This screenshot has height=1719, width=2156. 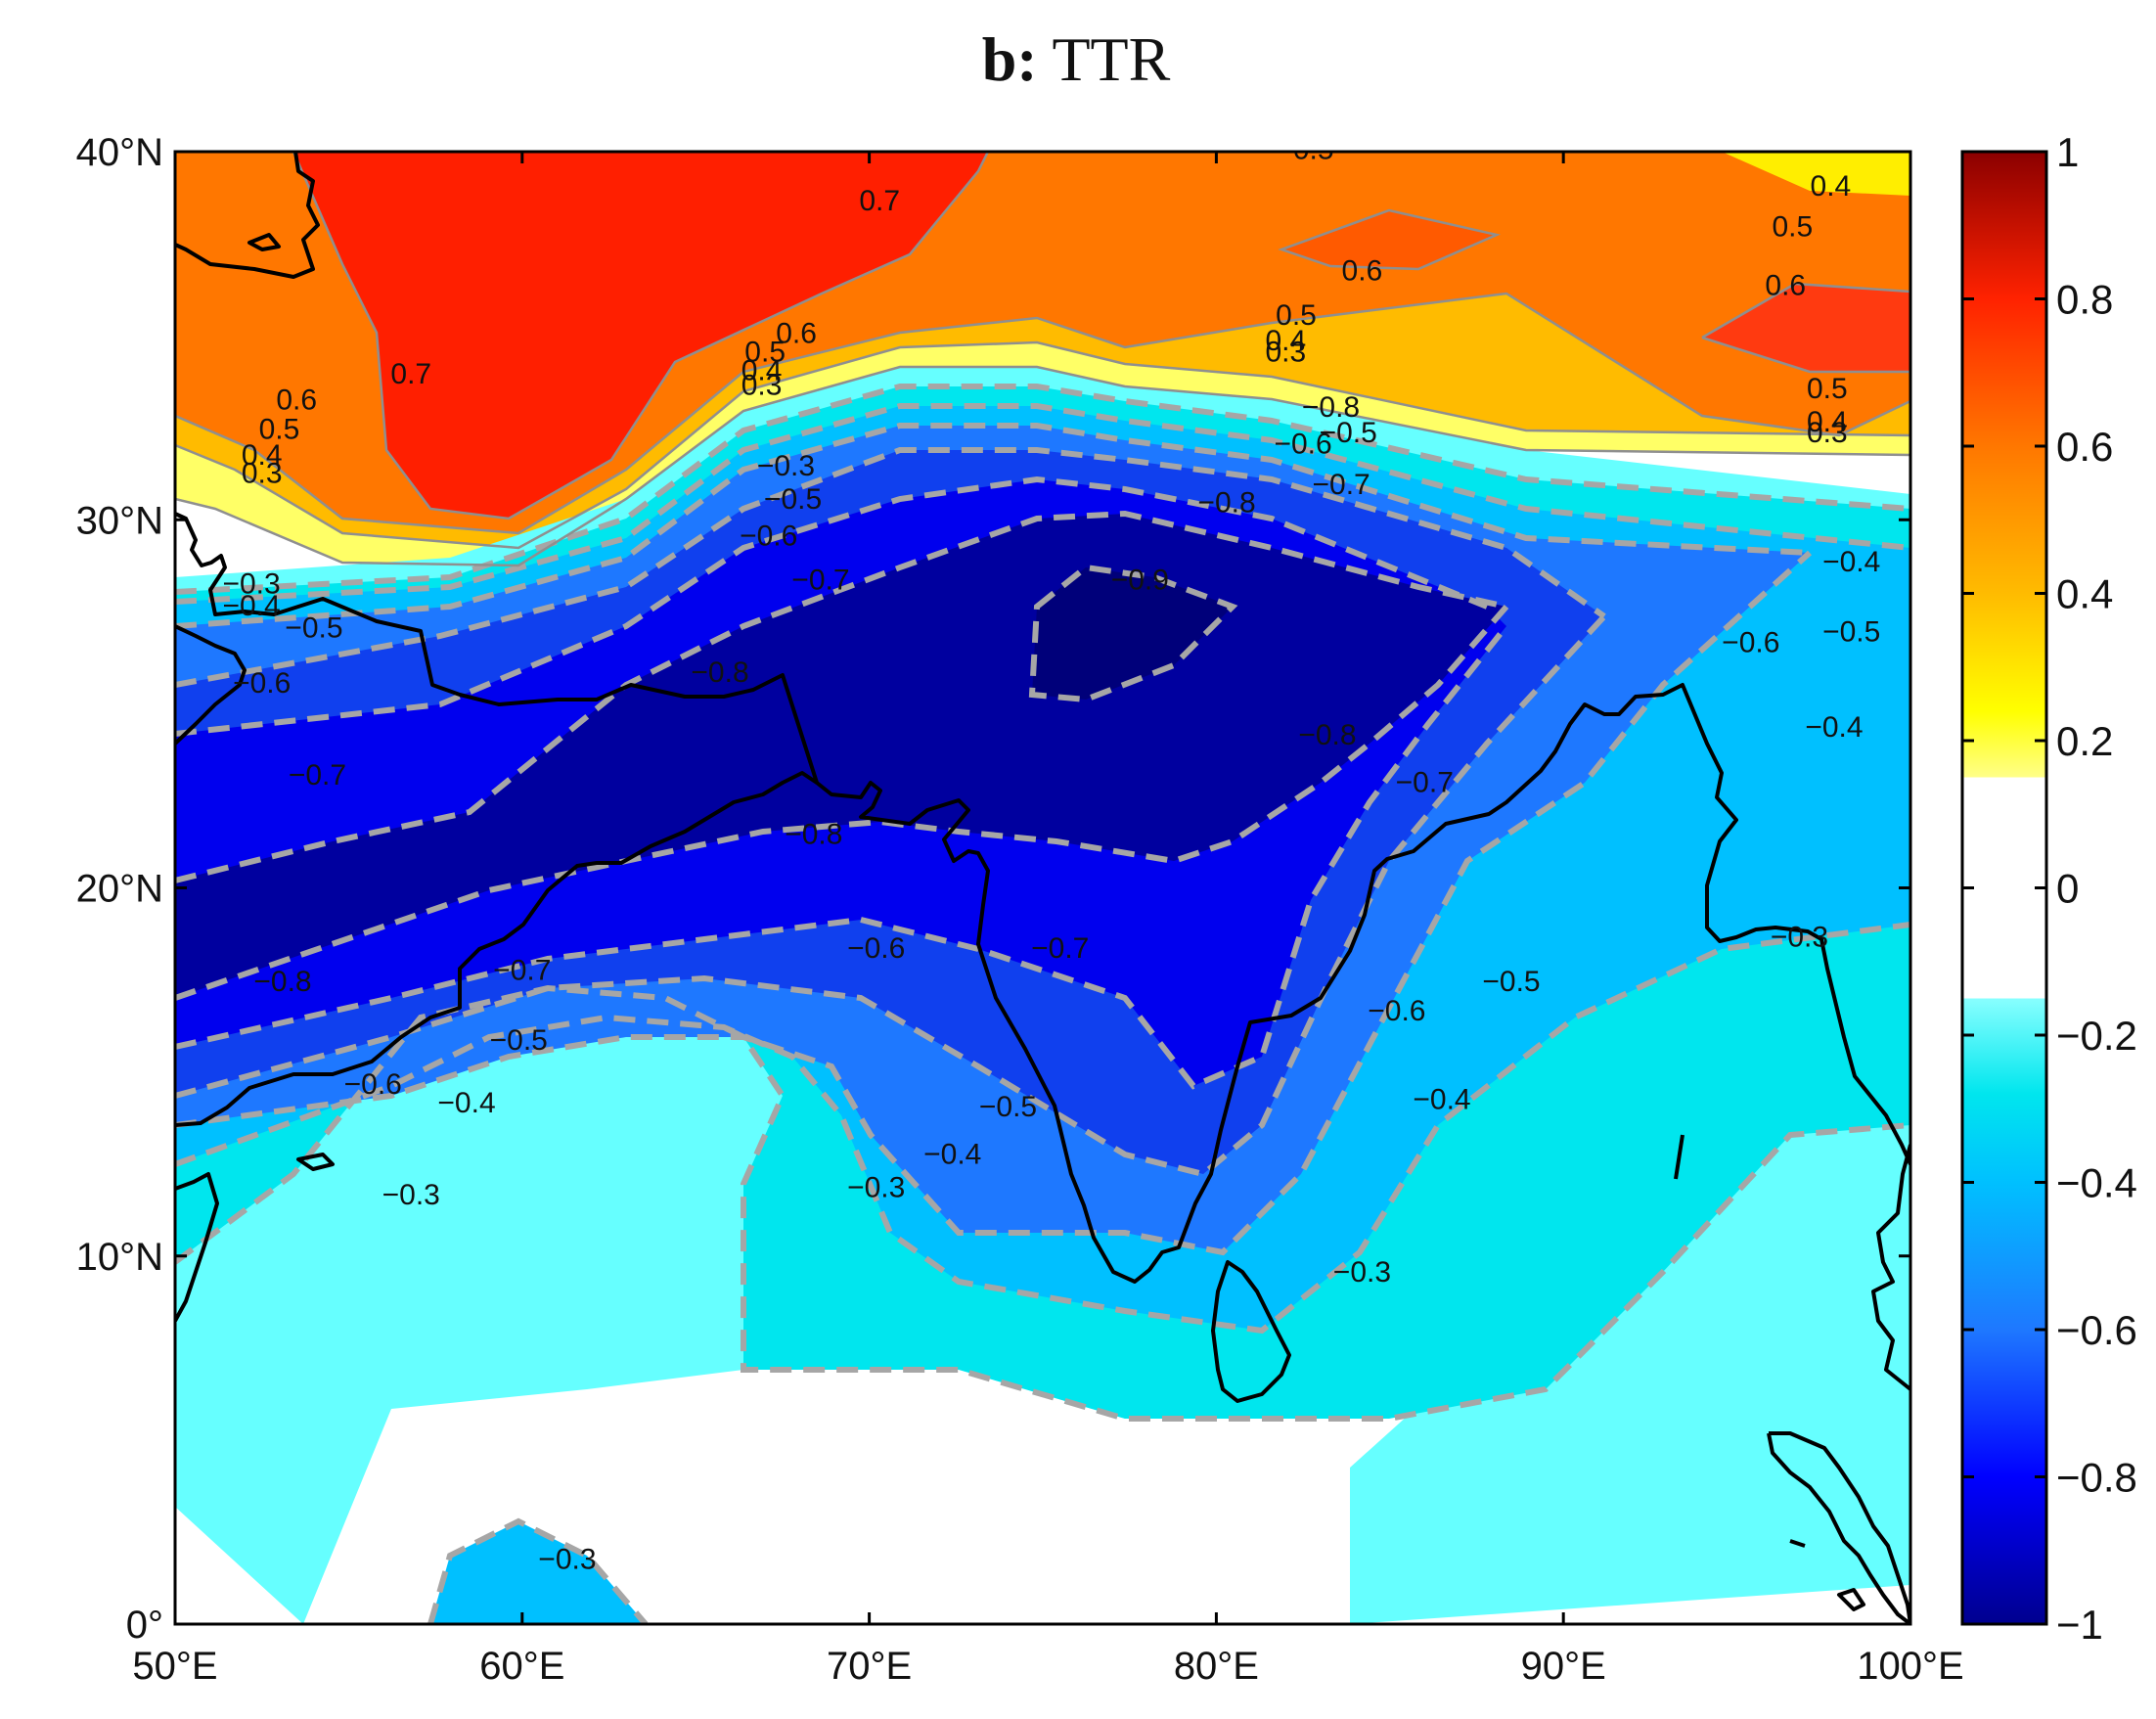 What do you see at coordinates (1679, 1157) in the screenshot?
I see `coastline-andaman` at bounding box center [1679, 1157].